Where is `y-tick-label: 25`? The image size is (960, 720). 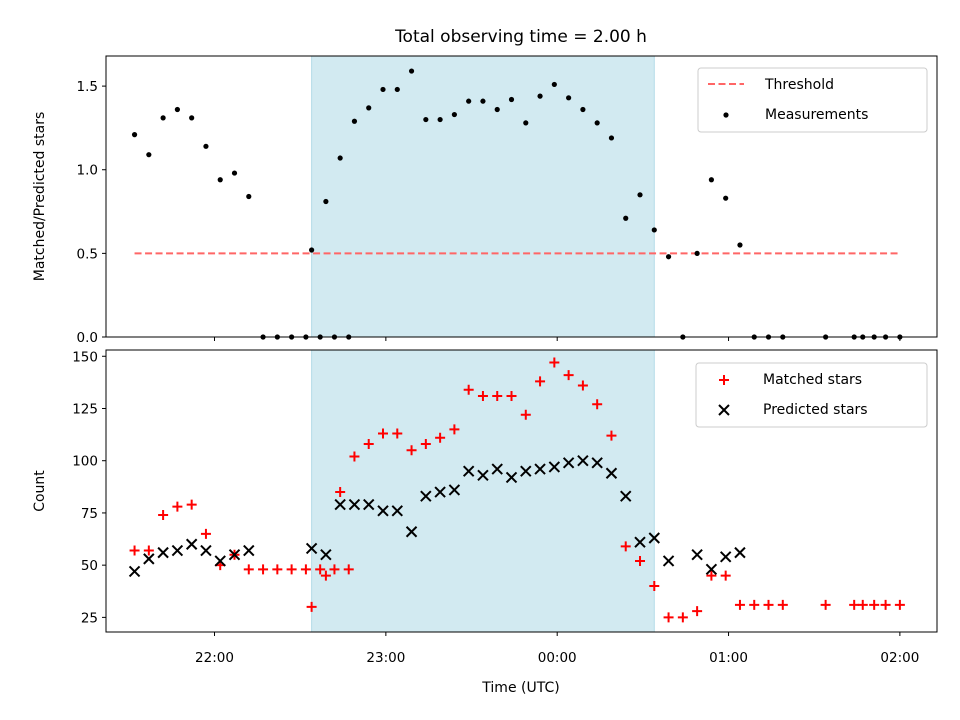 y-tick-label: 25 is located at coordinates (89, 618).